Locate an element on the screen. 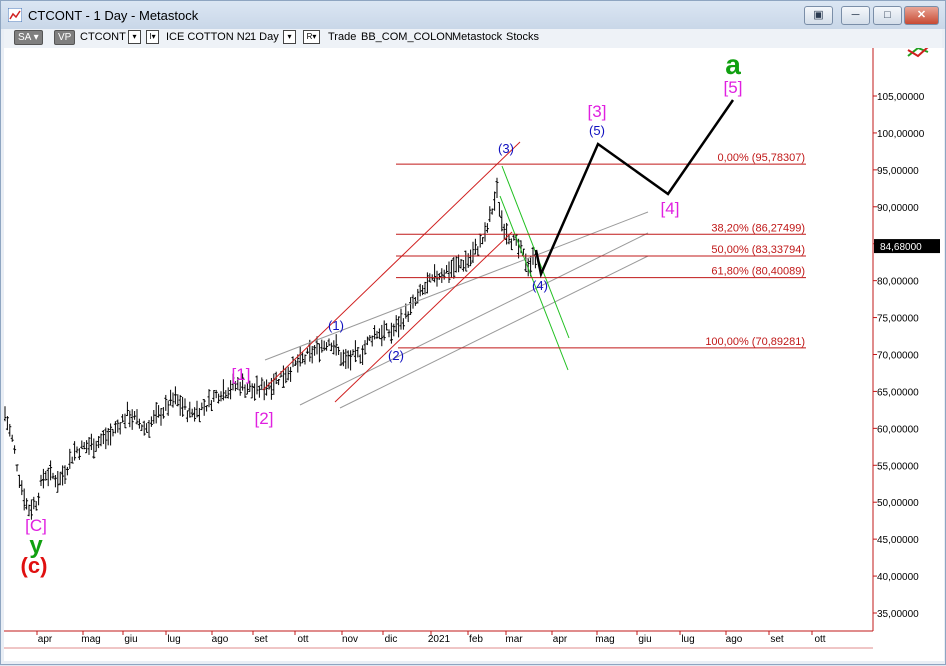  red-channel-line is located at coordinates (423, 317).